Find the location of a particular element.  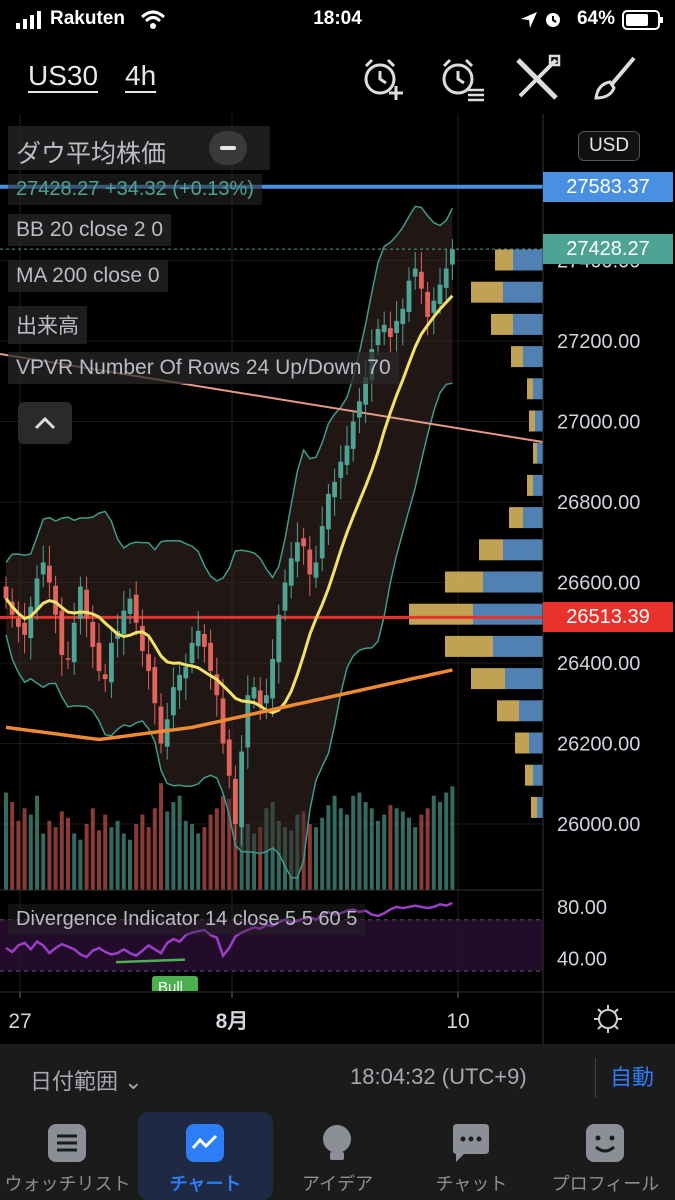

tab-chat: チャット is located at coordinates (471, 1156).